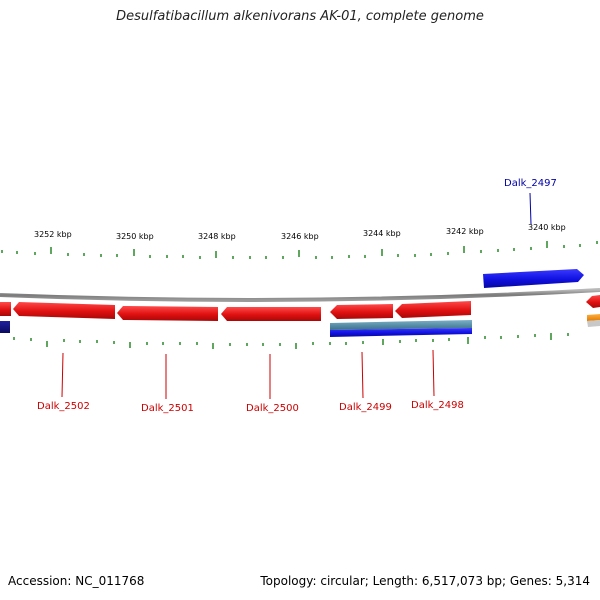  I want to click on gene-label-dalk-2501: Dalk_2501, so click(167, 408).